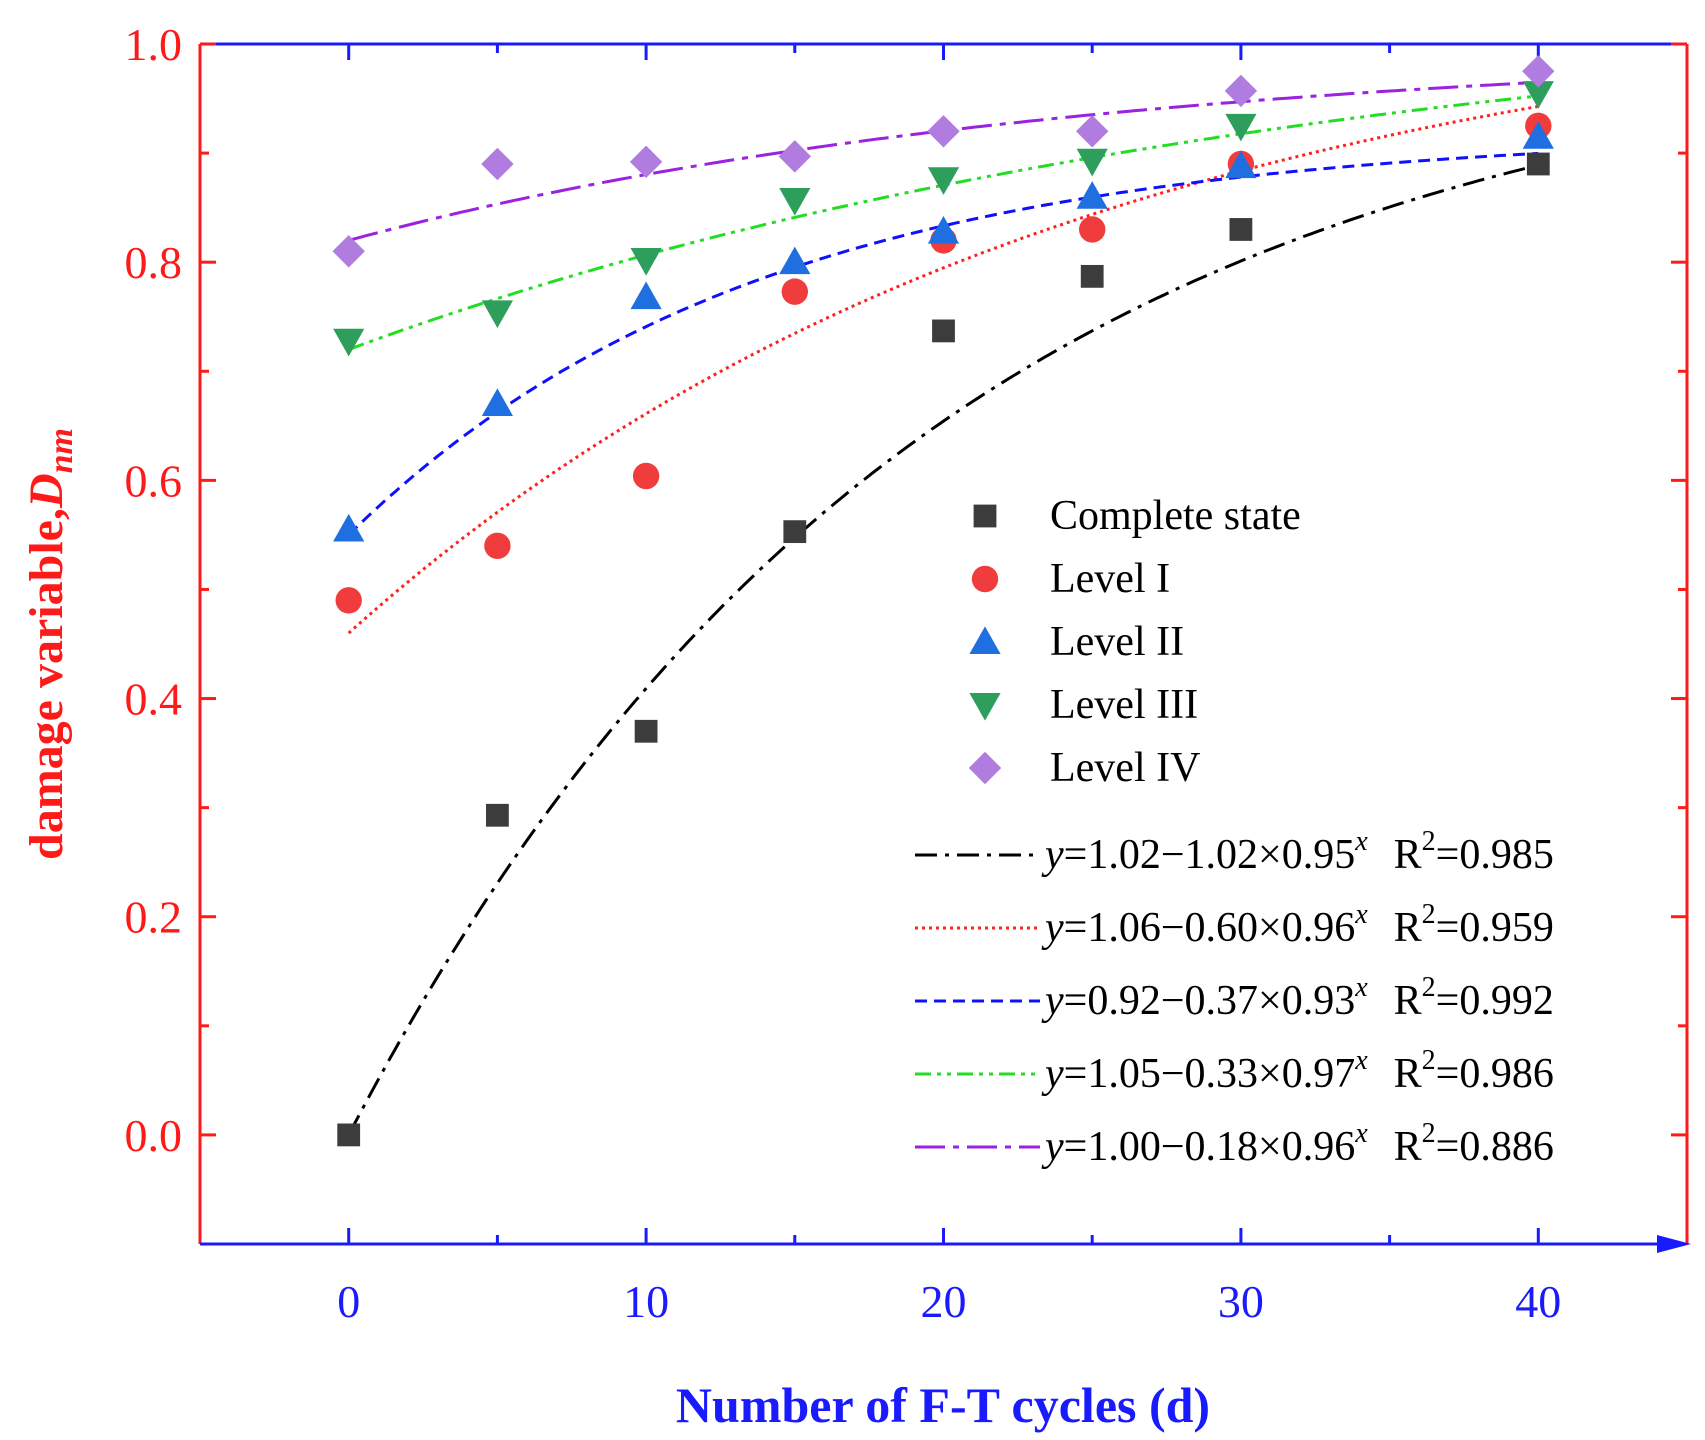 This screenshot has width=1705, height=1440. What do you see at coordinates (1495, 1147) in the screenshot?
I see `fit-r2-value: =0.886` at bounding box center [1495, 1147].